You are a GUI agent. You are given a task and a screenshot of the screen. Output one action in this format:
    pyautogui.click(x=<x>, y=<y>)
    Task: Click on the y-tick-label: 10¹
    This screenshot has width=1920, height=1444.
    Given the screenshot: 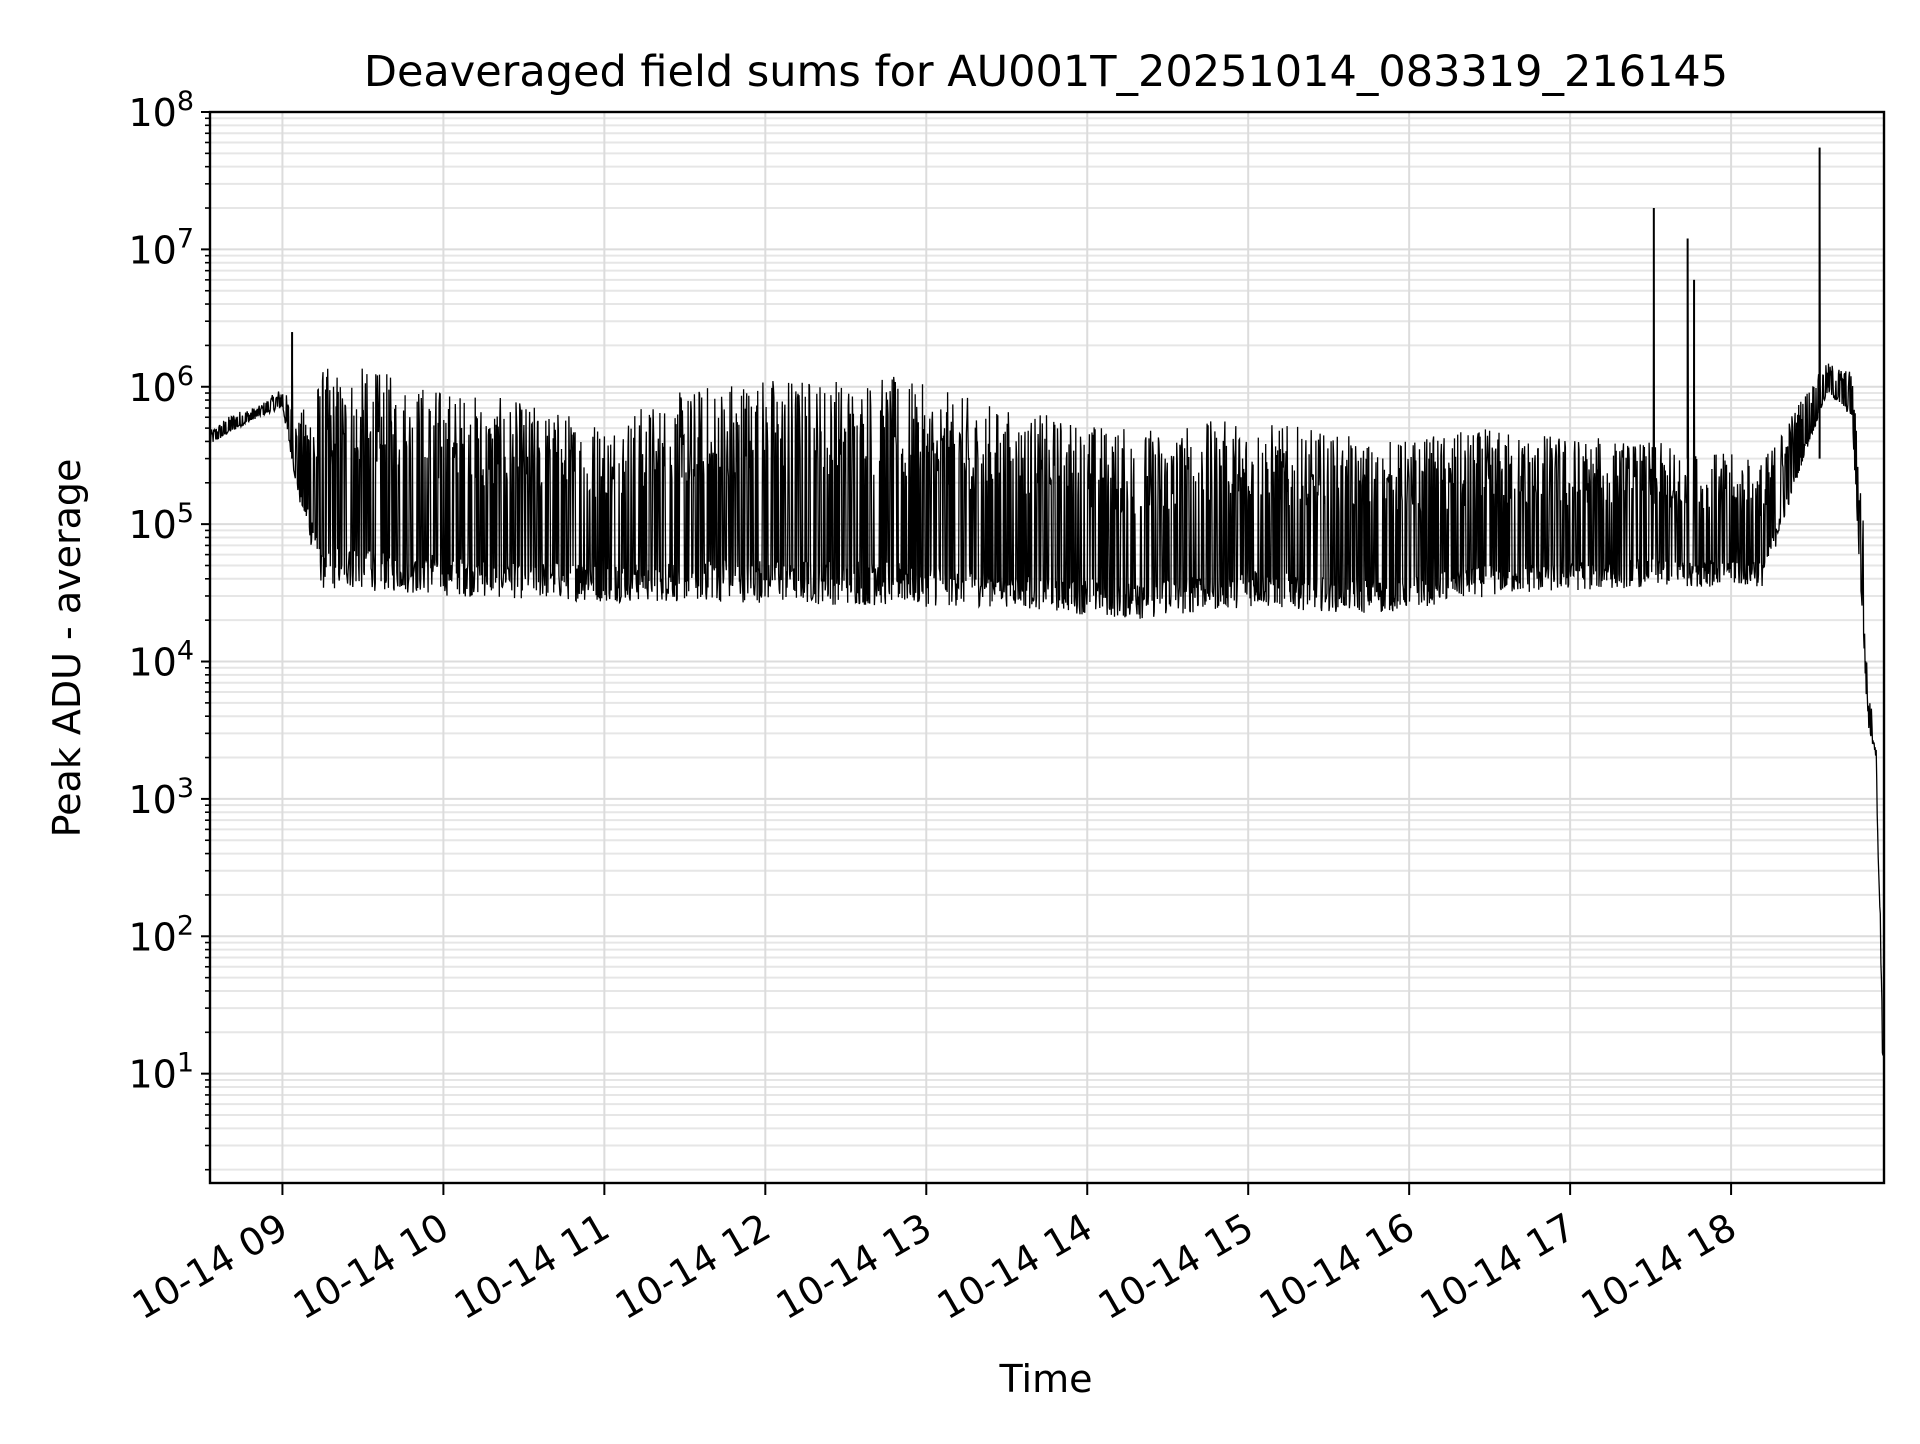 What is the action you would take?
    pyautogui.click(x=161, y=1072)
    